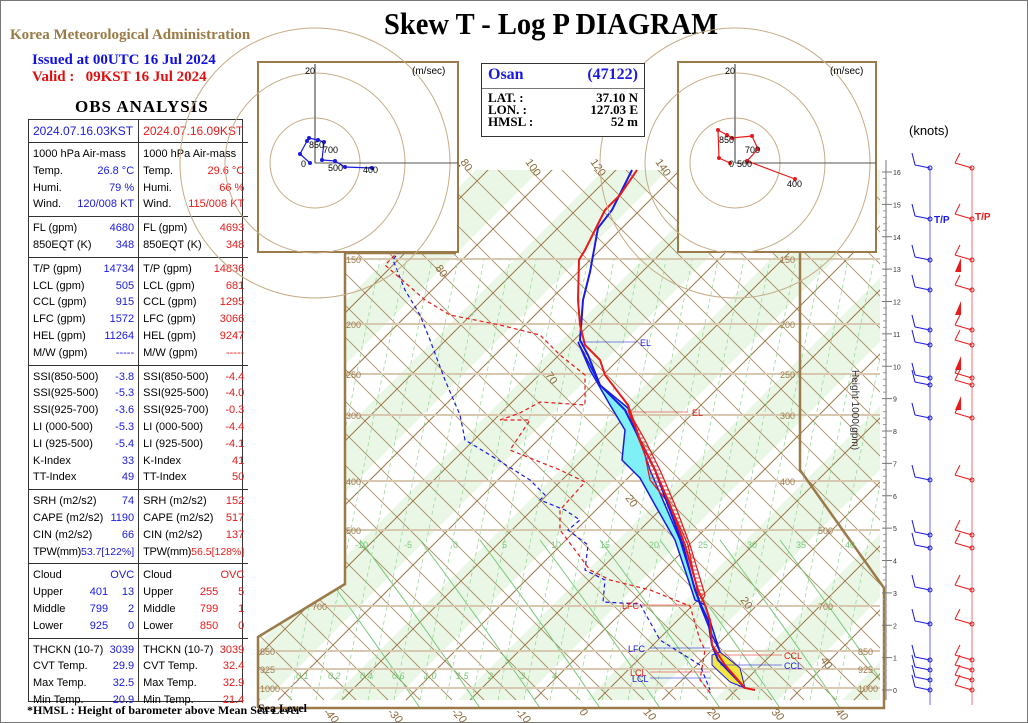  I want to click on mixing-ratio-label: 1.5, so click(463, 676).